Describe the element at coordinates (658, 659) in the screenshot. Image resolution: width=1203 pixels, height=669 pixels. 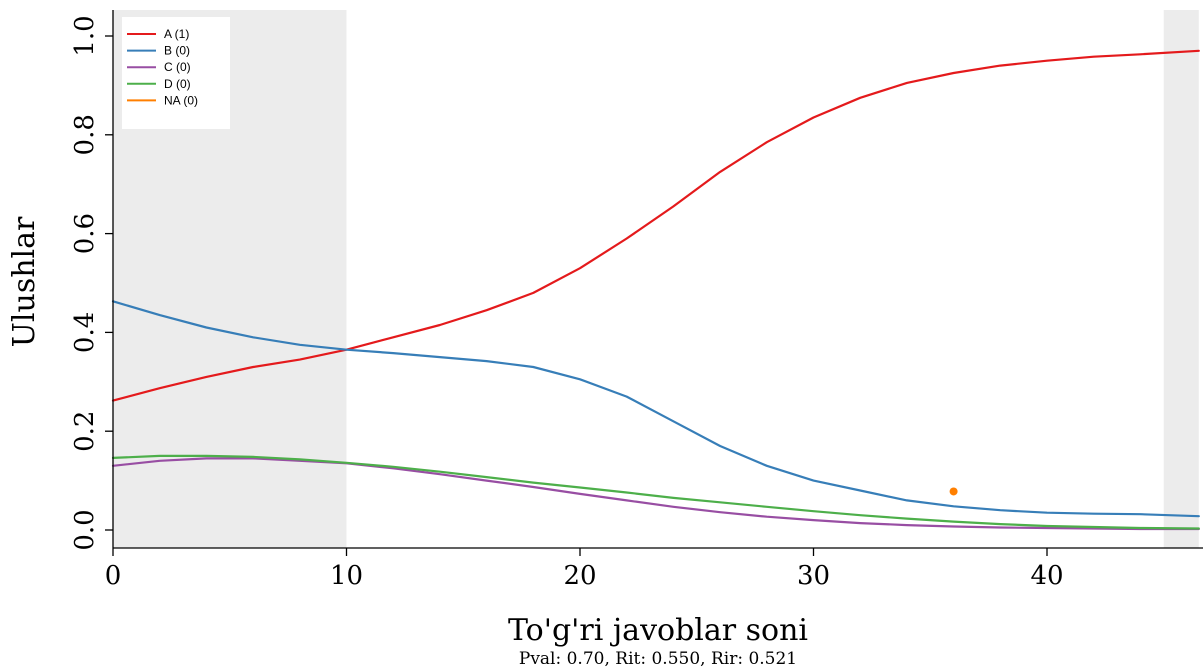
I see `chart-subtitle: Pval: 0.70, Rit: 0.550, Rir: 0.521` at that location.